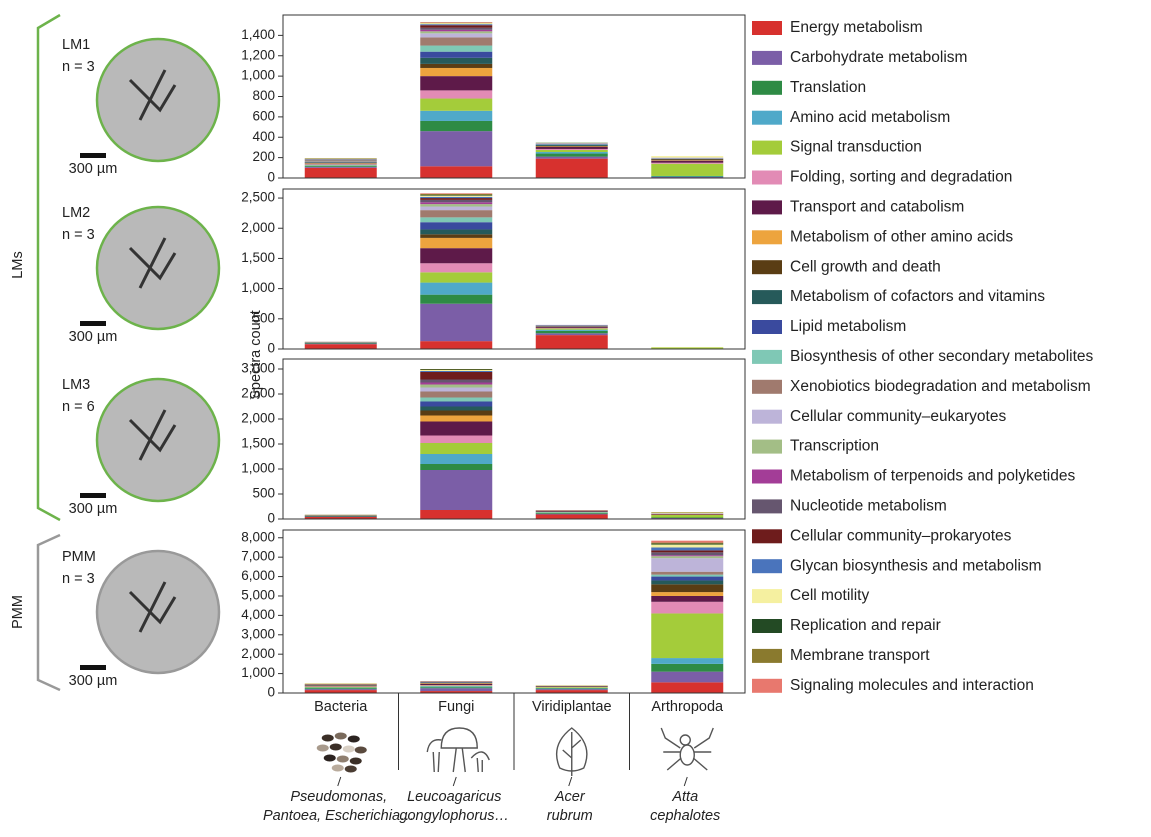 This screenshot has width=1151, height=837. I want to click on y-tick-label: 8,000, so click(258, 536).